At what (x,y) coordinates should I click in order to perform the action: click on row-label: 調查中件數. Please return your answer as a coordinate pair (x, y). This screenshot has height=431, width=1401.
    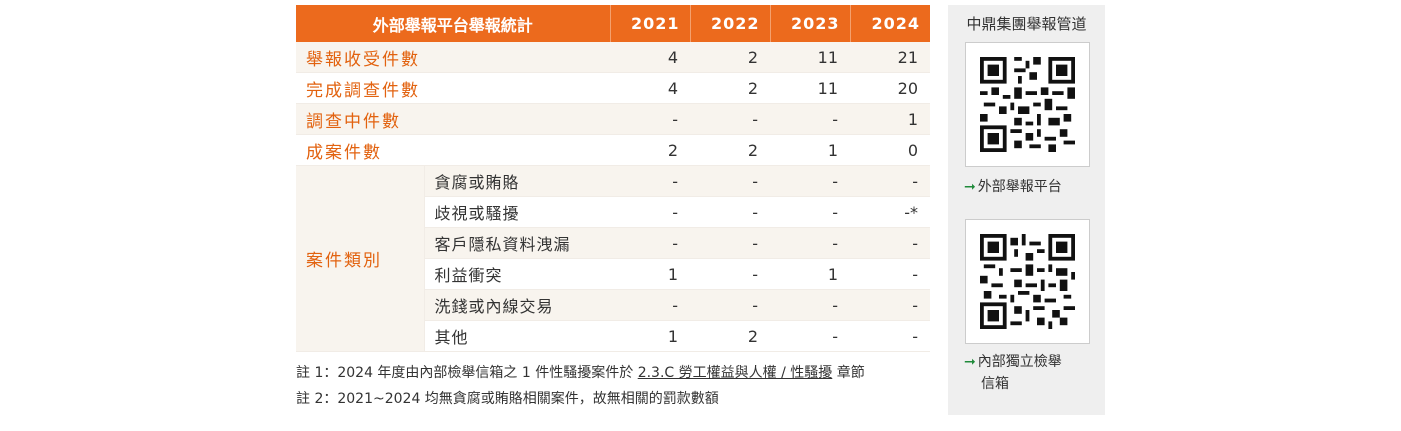
    Looking at the image, I should click on (453, 119).